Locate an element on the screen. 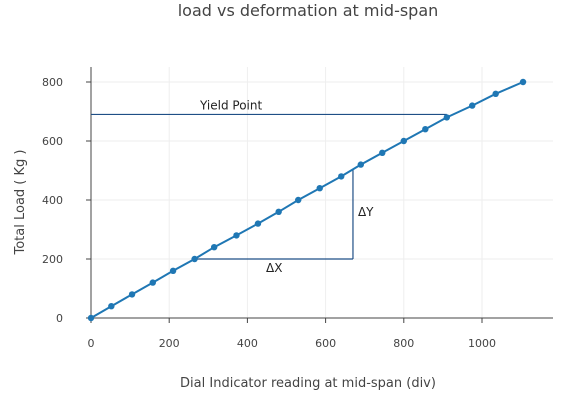  delta-y-label: ΔY is located at coordinates (366, 212).